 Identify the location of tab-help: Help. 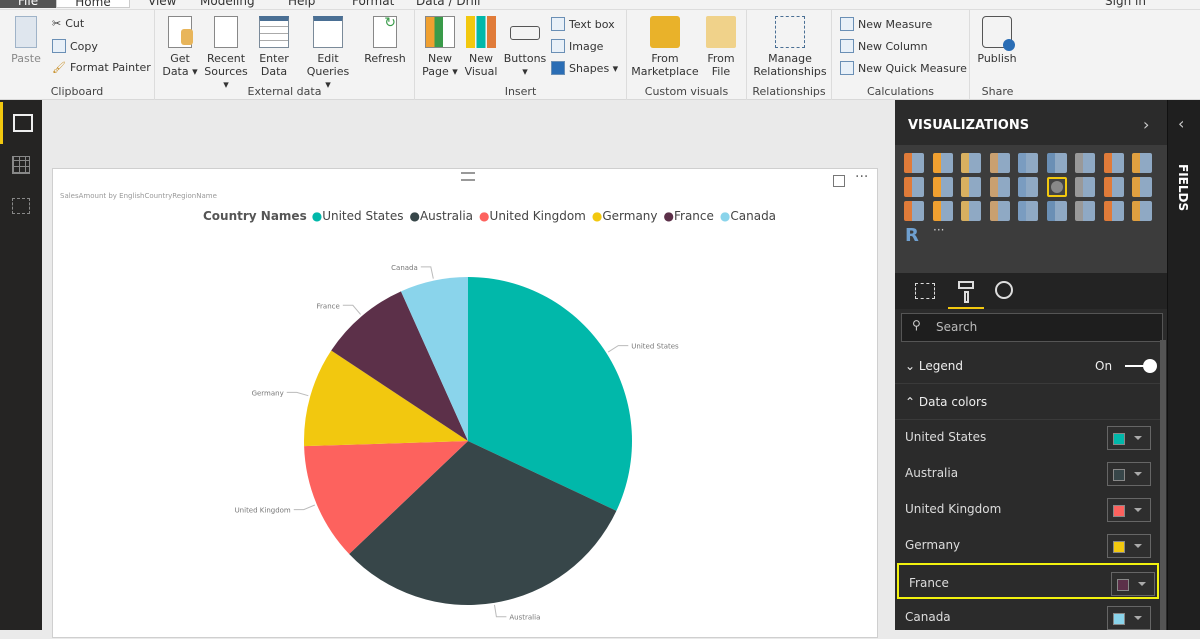
(302, 4).